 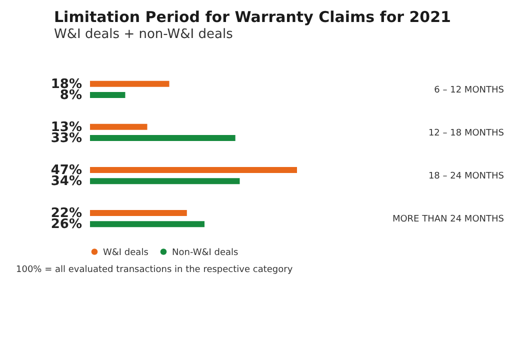 I want to click on y-tick-label: 18 – 24 MONTHS, so click(x=466, y=177).